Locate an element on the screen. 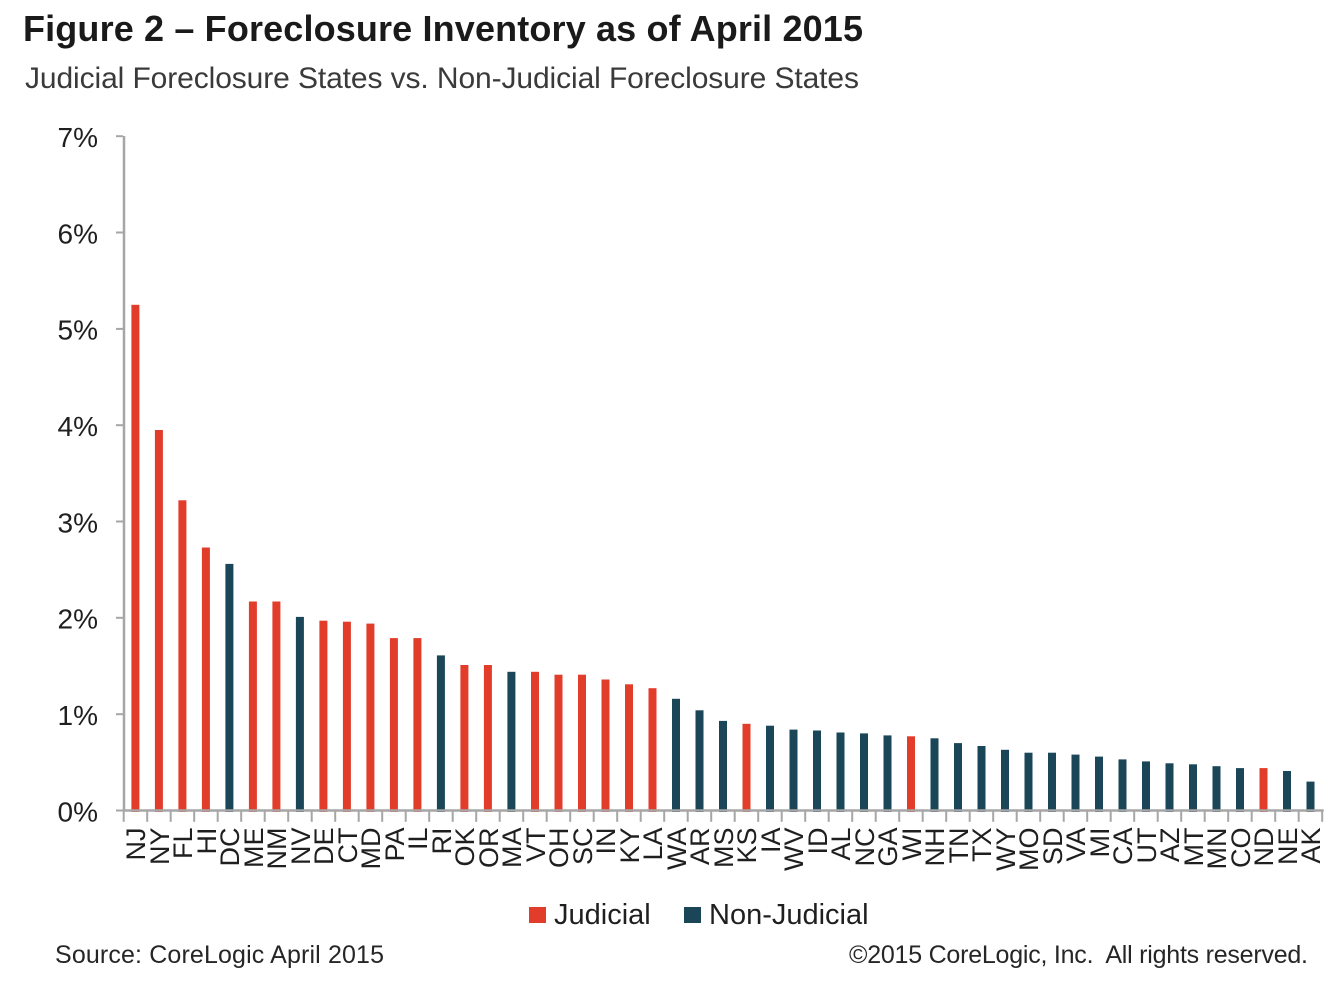 The height and width of the screenshot is (987, 1343). svg-text: ND is located at coordinates (1264, 847).